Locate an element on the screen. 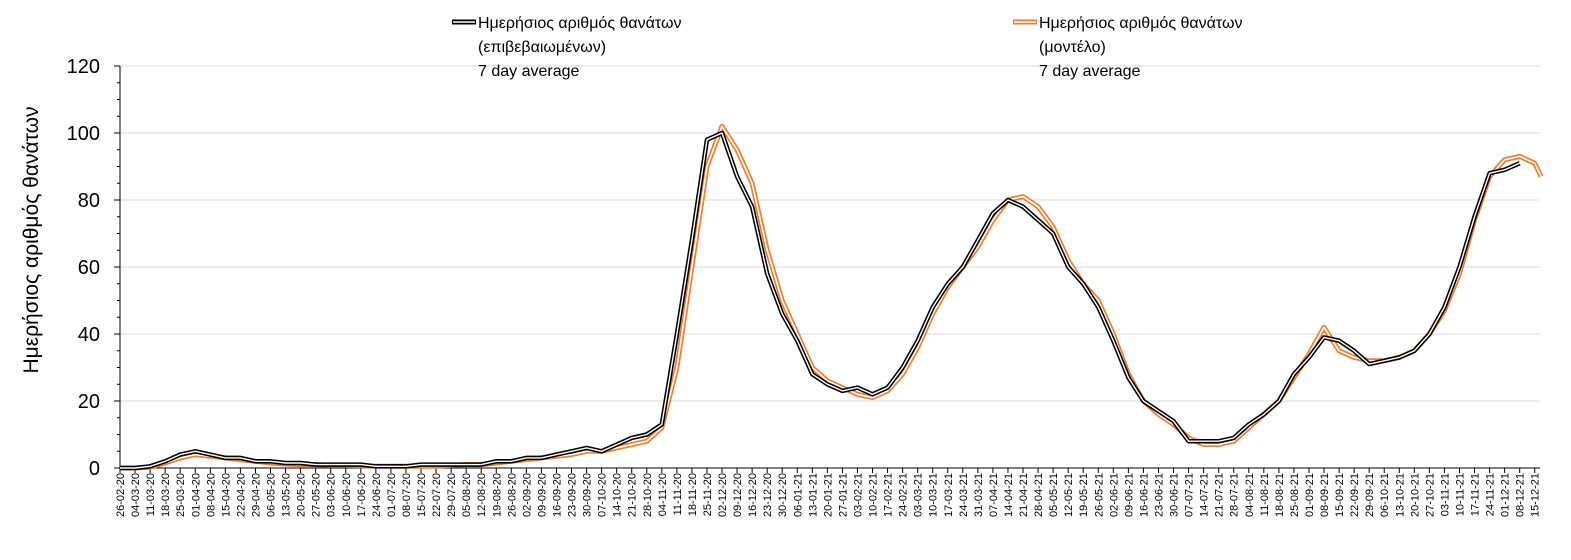  x-tick-label: 21-07-21 is located at coordinates (1220, 495).